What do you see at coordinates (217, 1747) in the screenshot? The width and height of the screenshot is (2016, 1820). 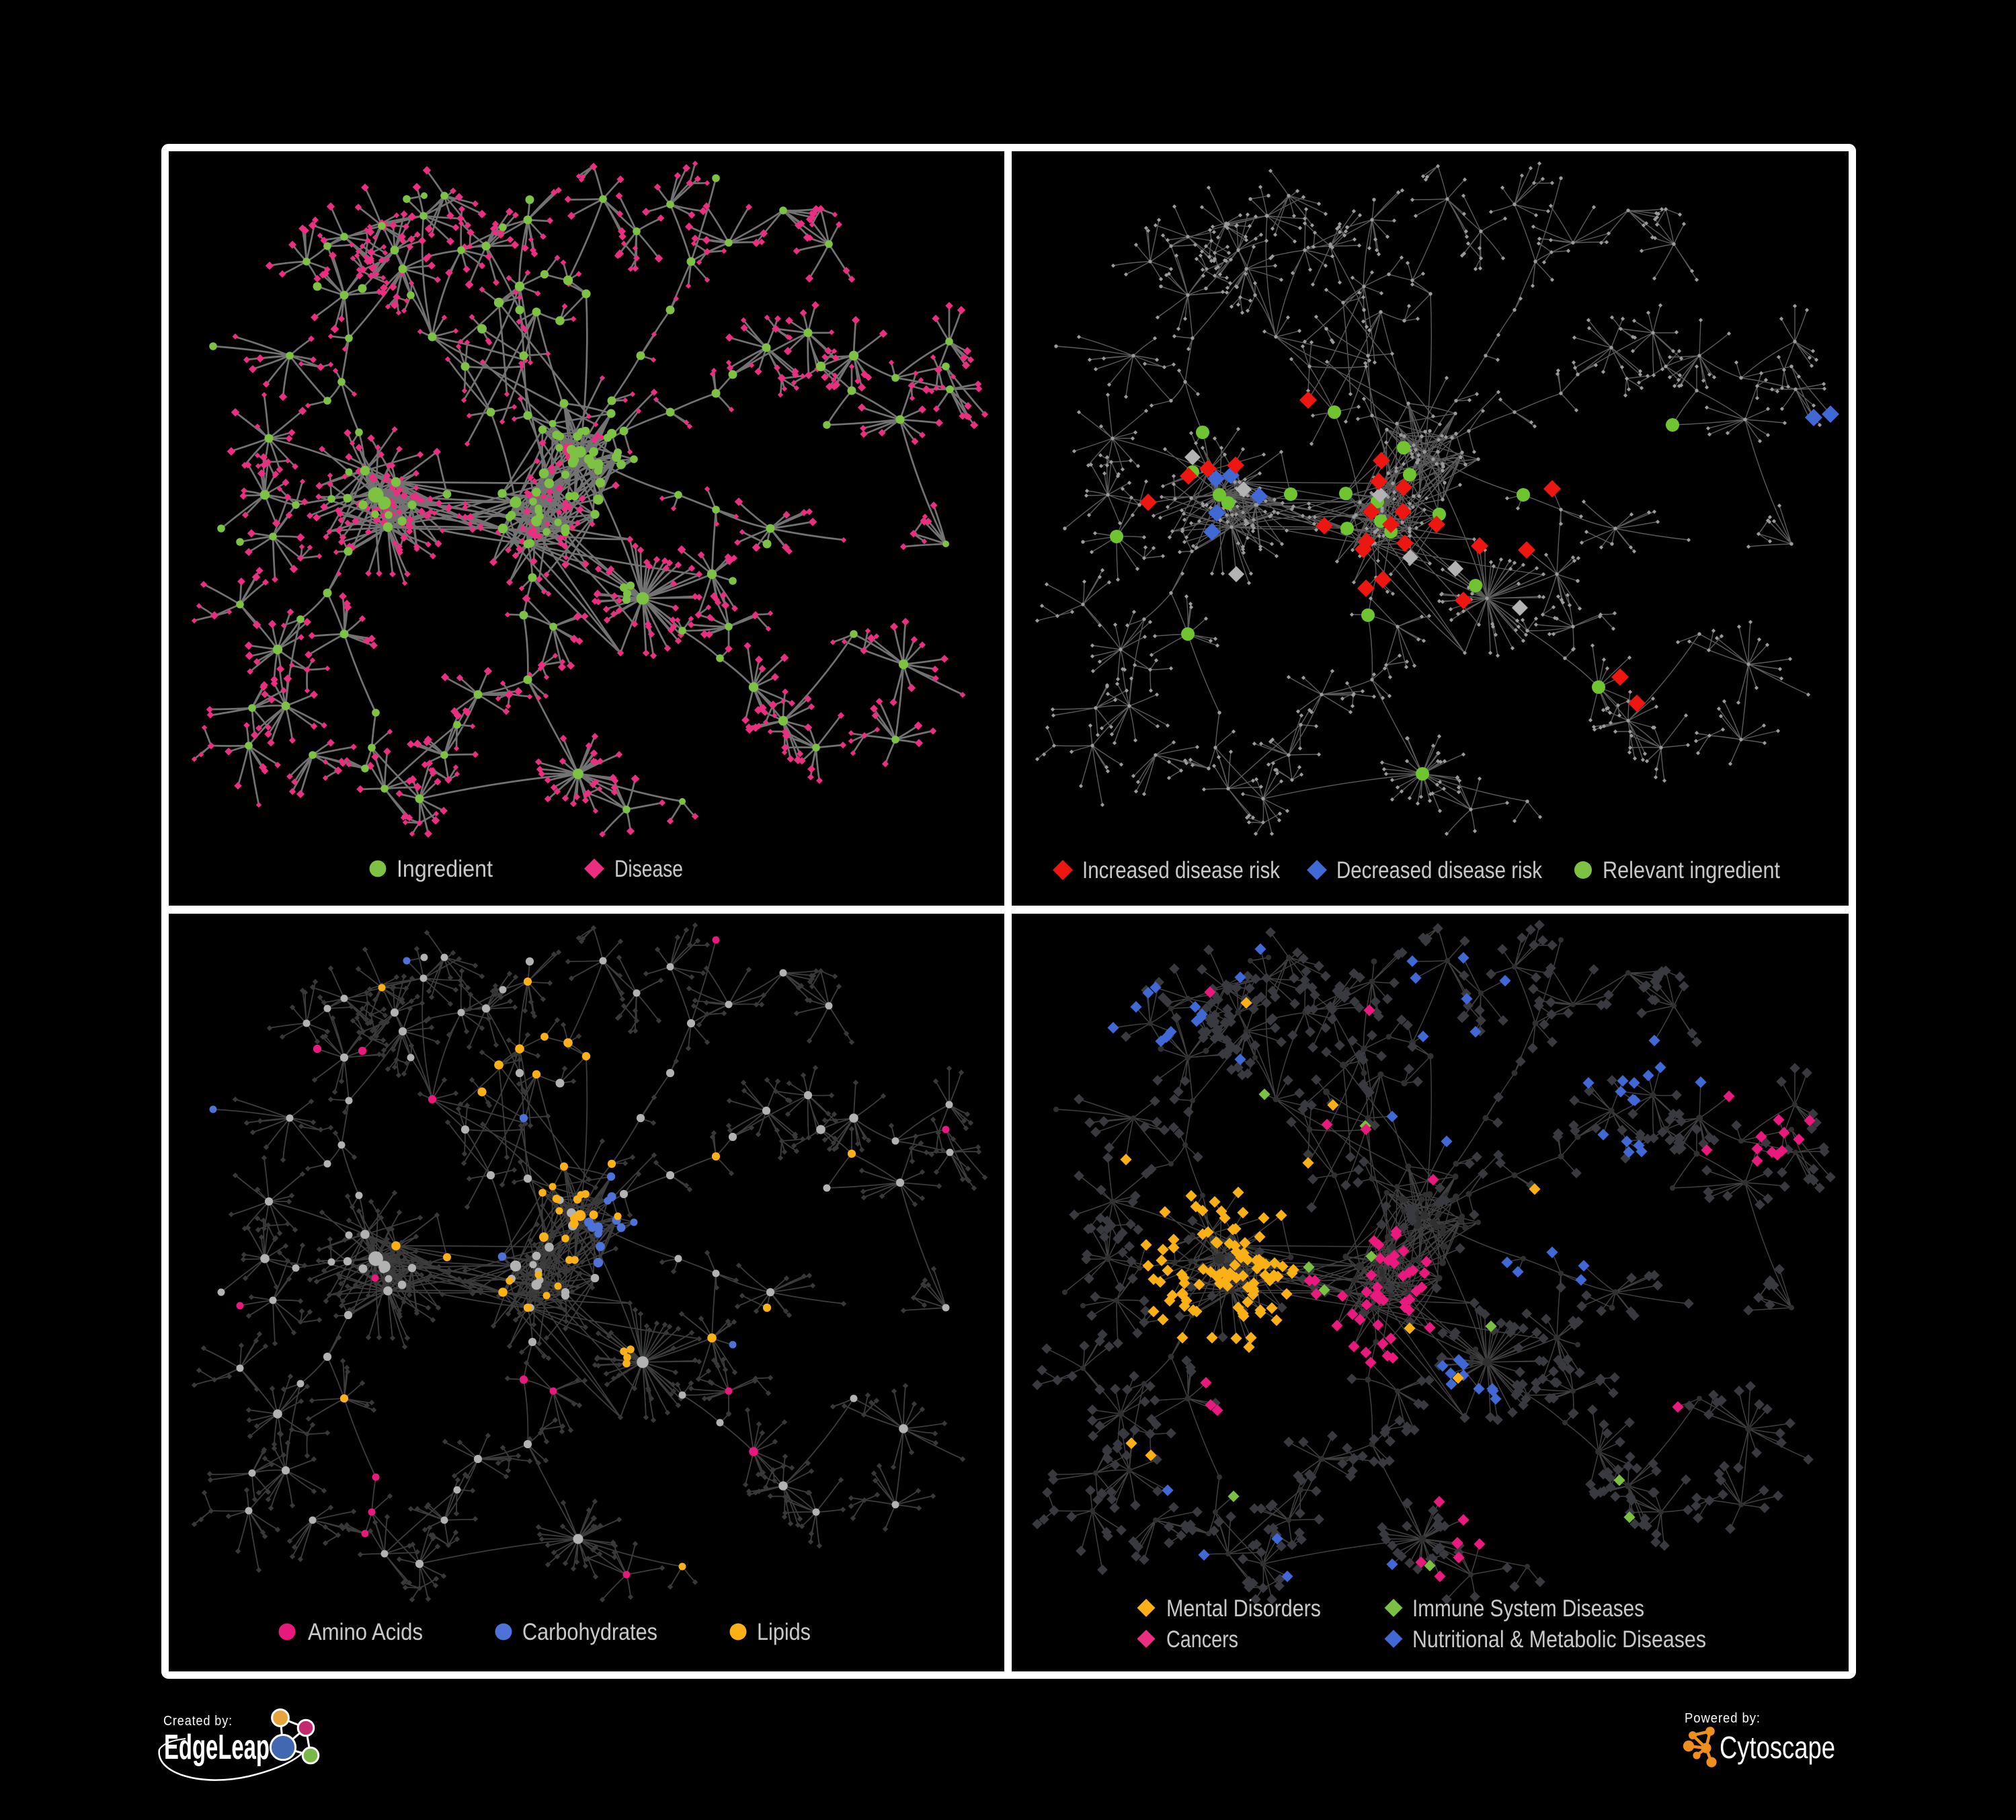 I see `svg-text: EdgeLeap` at bounding box center [217, 1747].